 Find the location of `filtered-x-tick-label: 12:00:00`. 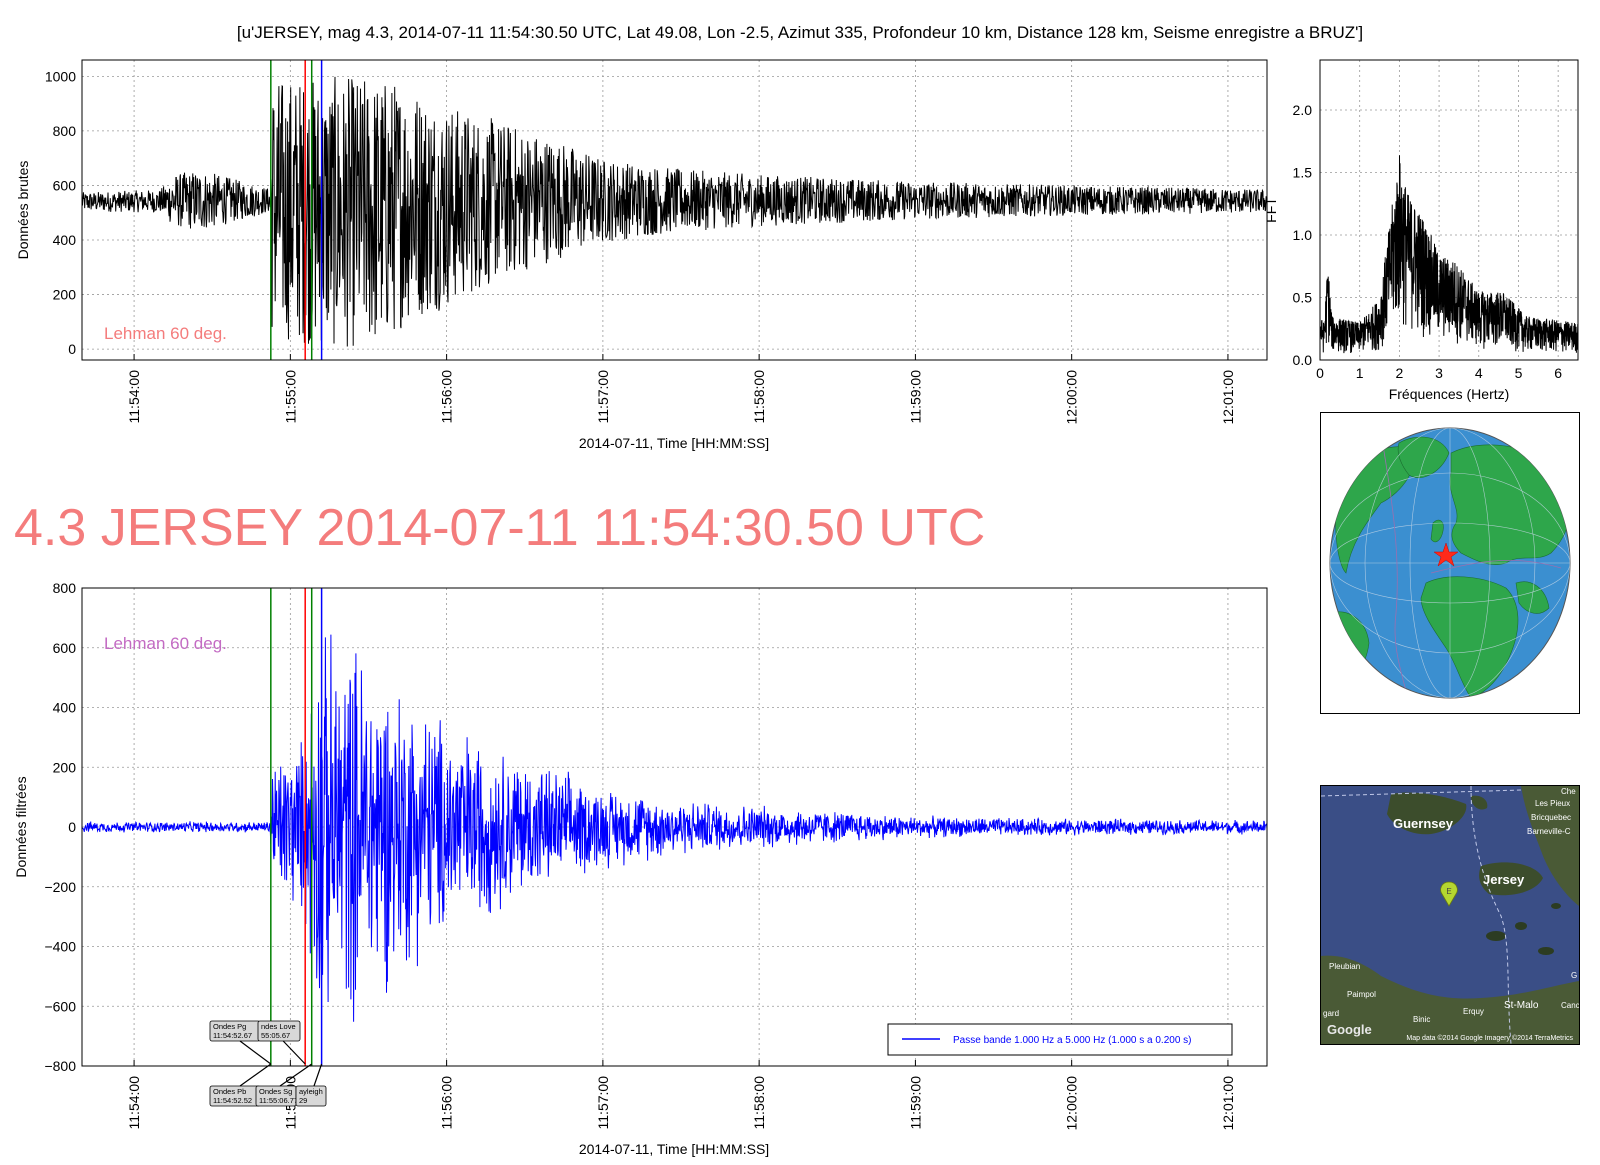

filtered-x-tick-label: 12:00:00 is located at coordinates (1072, 1103).